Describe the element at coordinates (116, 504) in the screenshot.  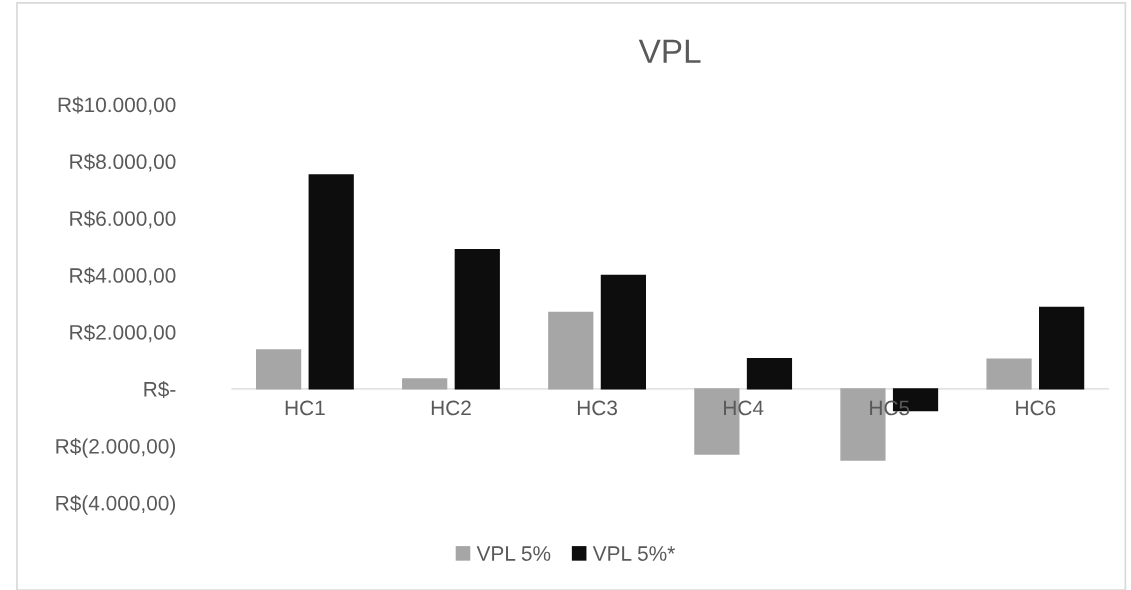
I see `y-tick-label: R$(4.000,00)` at that location.